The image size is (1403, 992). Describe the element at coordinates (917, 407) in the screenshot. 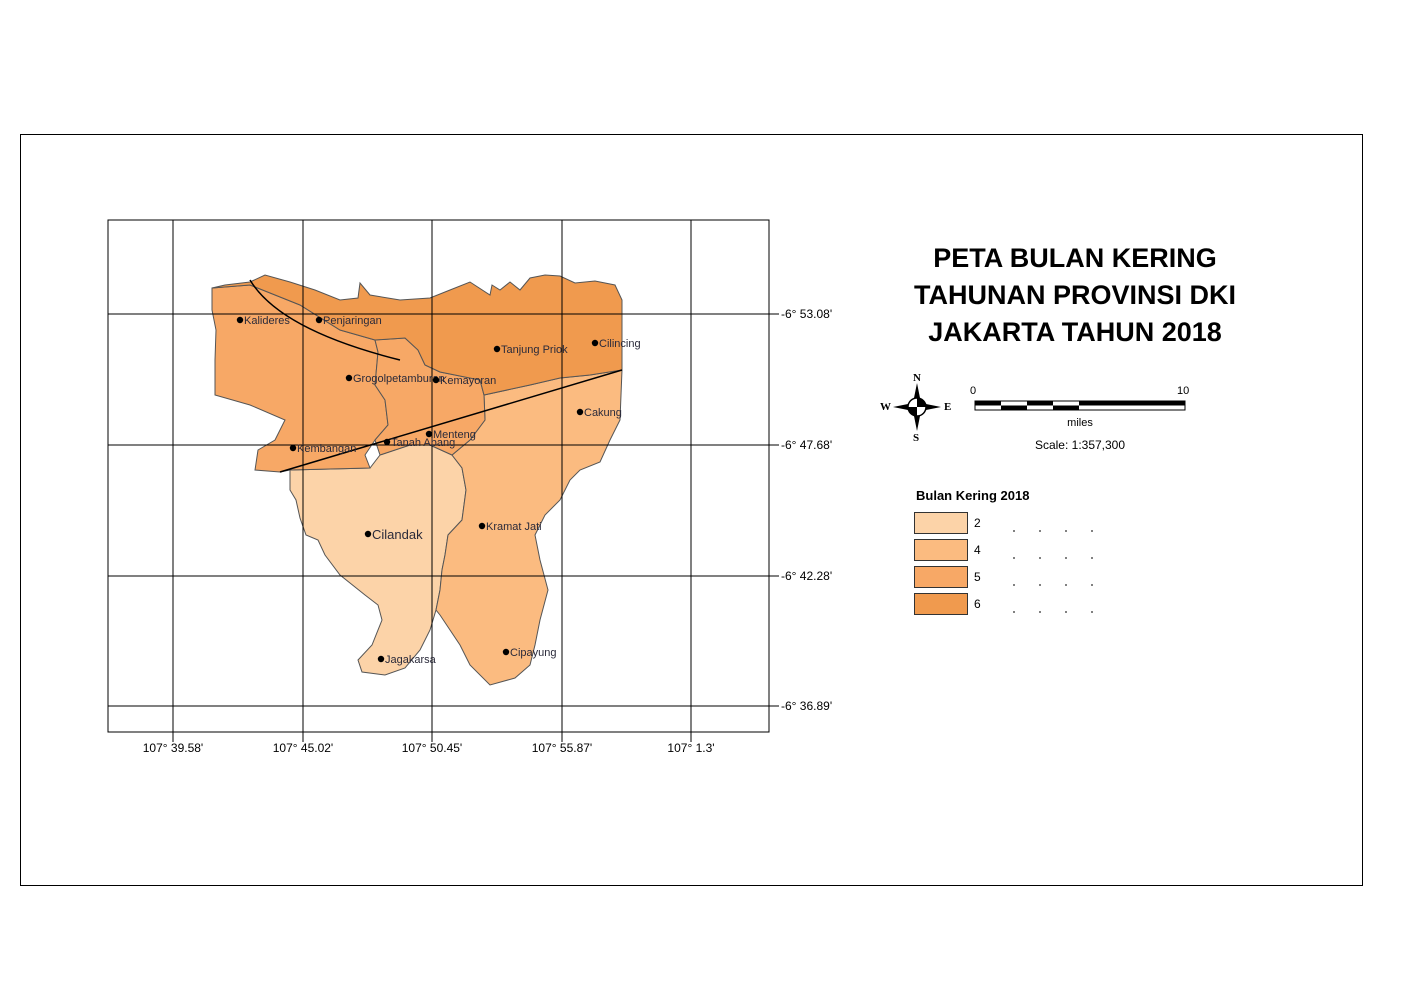

I see `compass-rose-icon` at that location.